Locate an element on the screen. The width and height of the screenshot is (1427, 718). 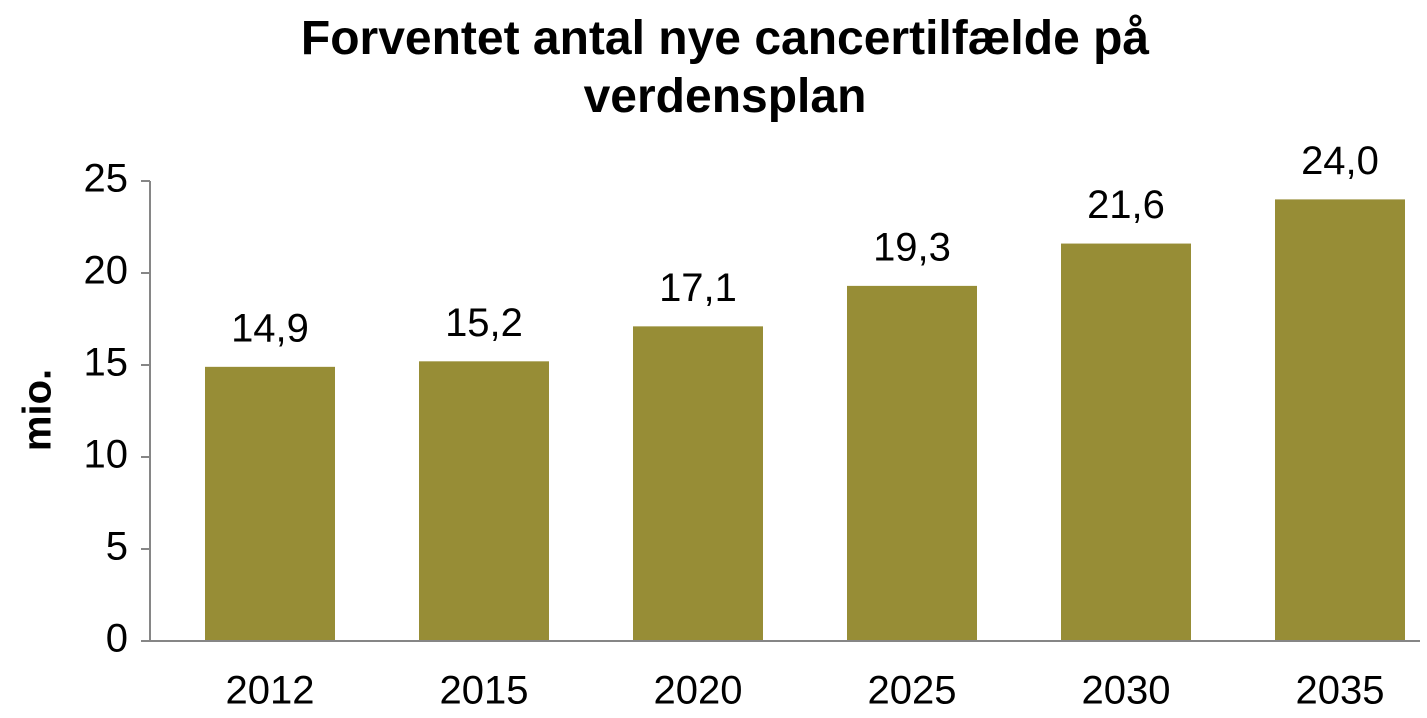
x-tick-label: 2015 is located at coordinates (484, 691).